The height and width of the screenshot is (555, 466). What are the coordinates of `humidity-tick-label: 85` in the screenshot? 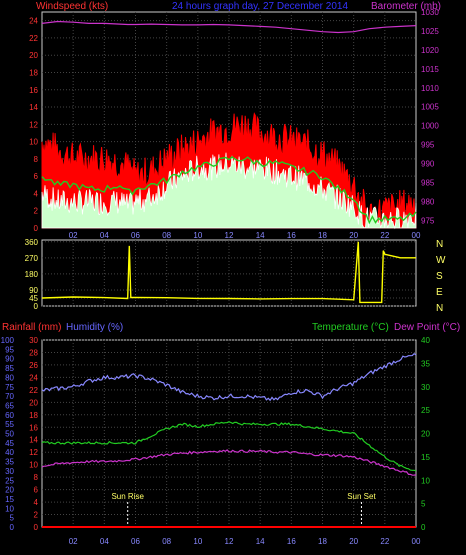 It's located at (9, 368).